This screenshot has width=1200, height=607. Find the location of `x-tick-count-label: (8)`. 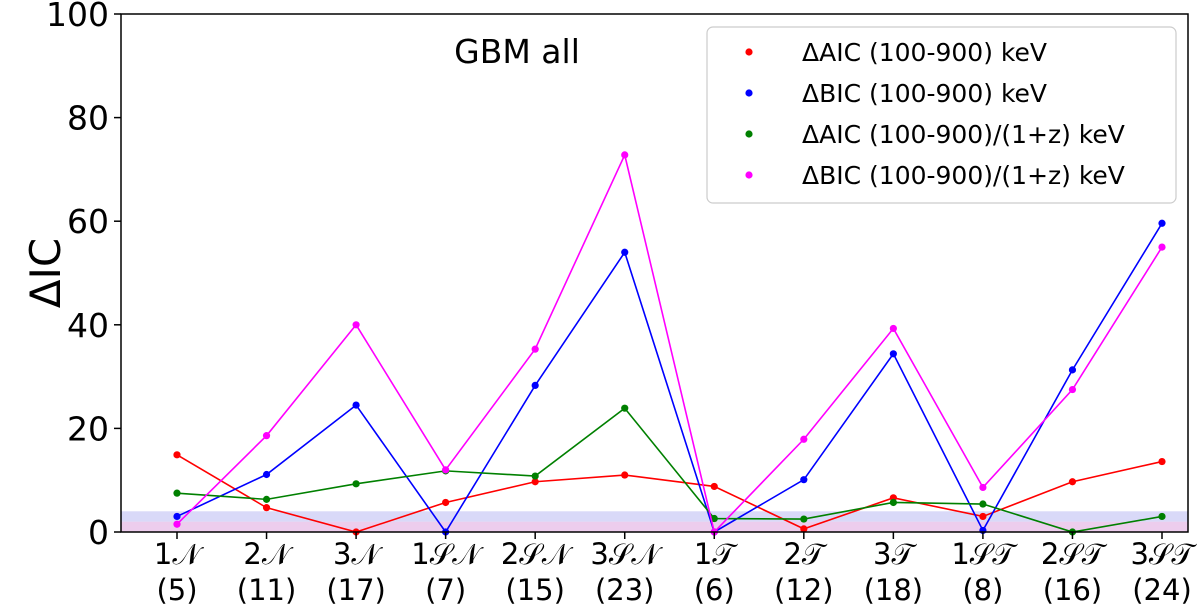

x-tick-count-label: (8) is located at coordinates (982, 590).